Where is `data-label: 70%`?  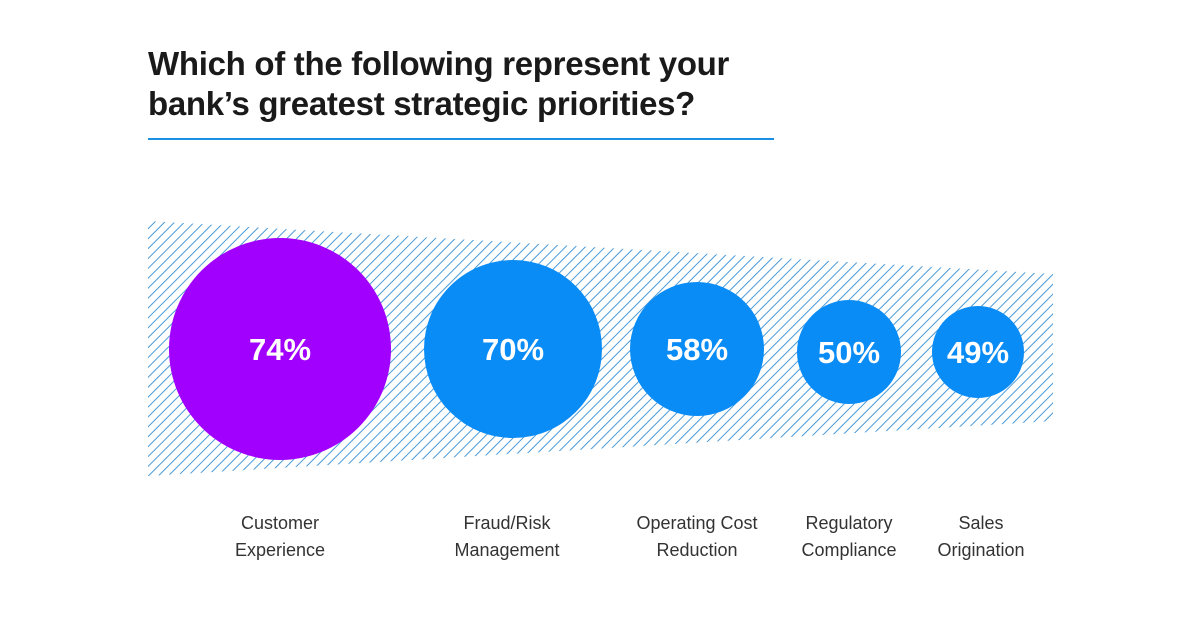 data-label: 70% is located at coordinates (513, 349).